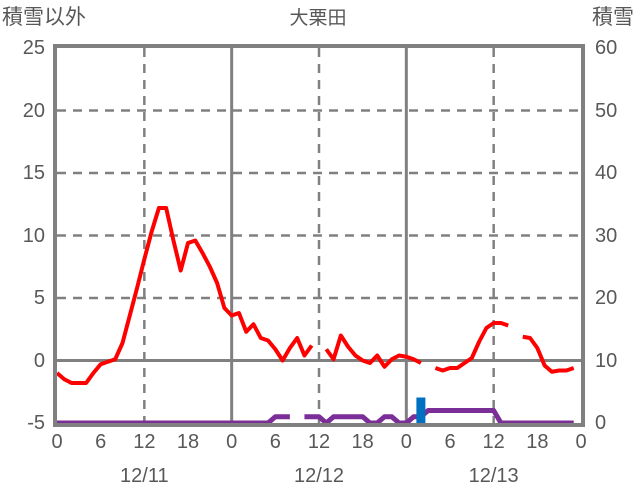 The image size is (636, 501). What do you see at coordinates (601, 423) in the screenshot?
I see `y2-axis-tick-label: 0` at bounding box center [601, 423].